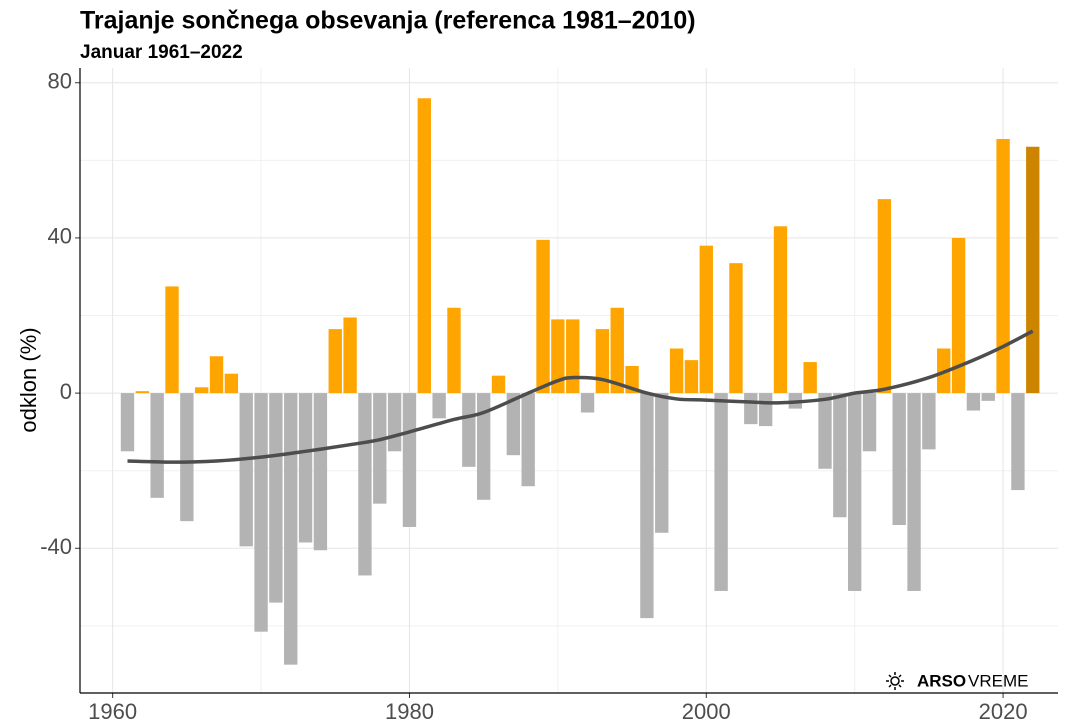 This screenshot has width=1074, height=722. Describe the element at coordinates (28, 379) in the screenshot. I see `y-axis-label: odklon (%)` at that location.